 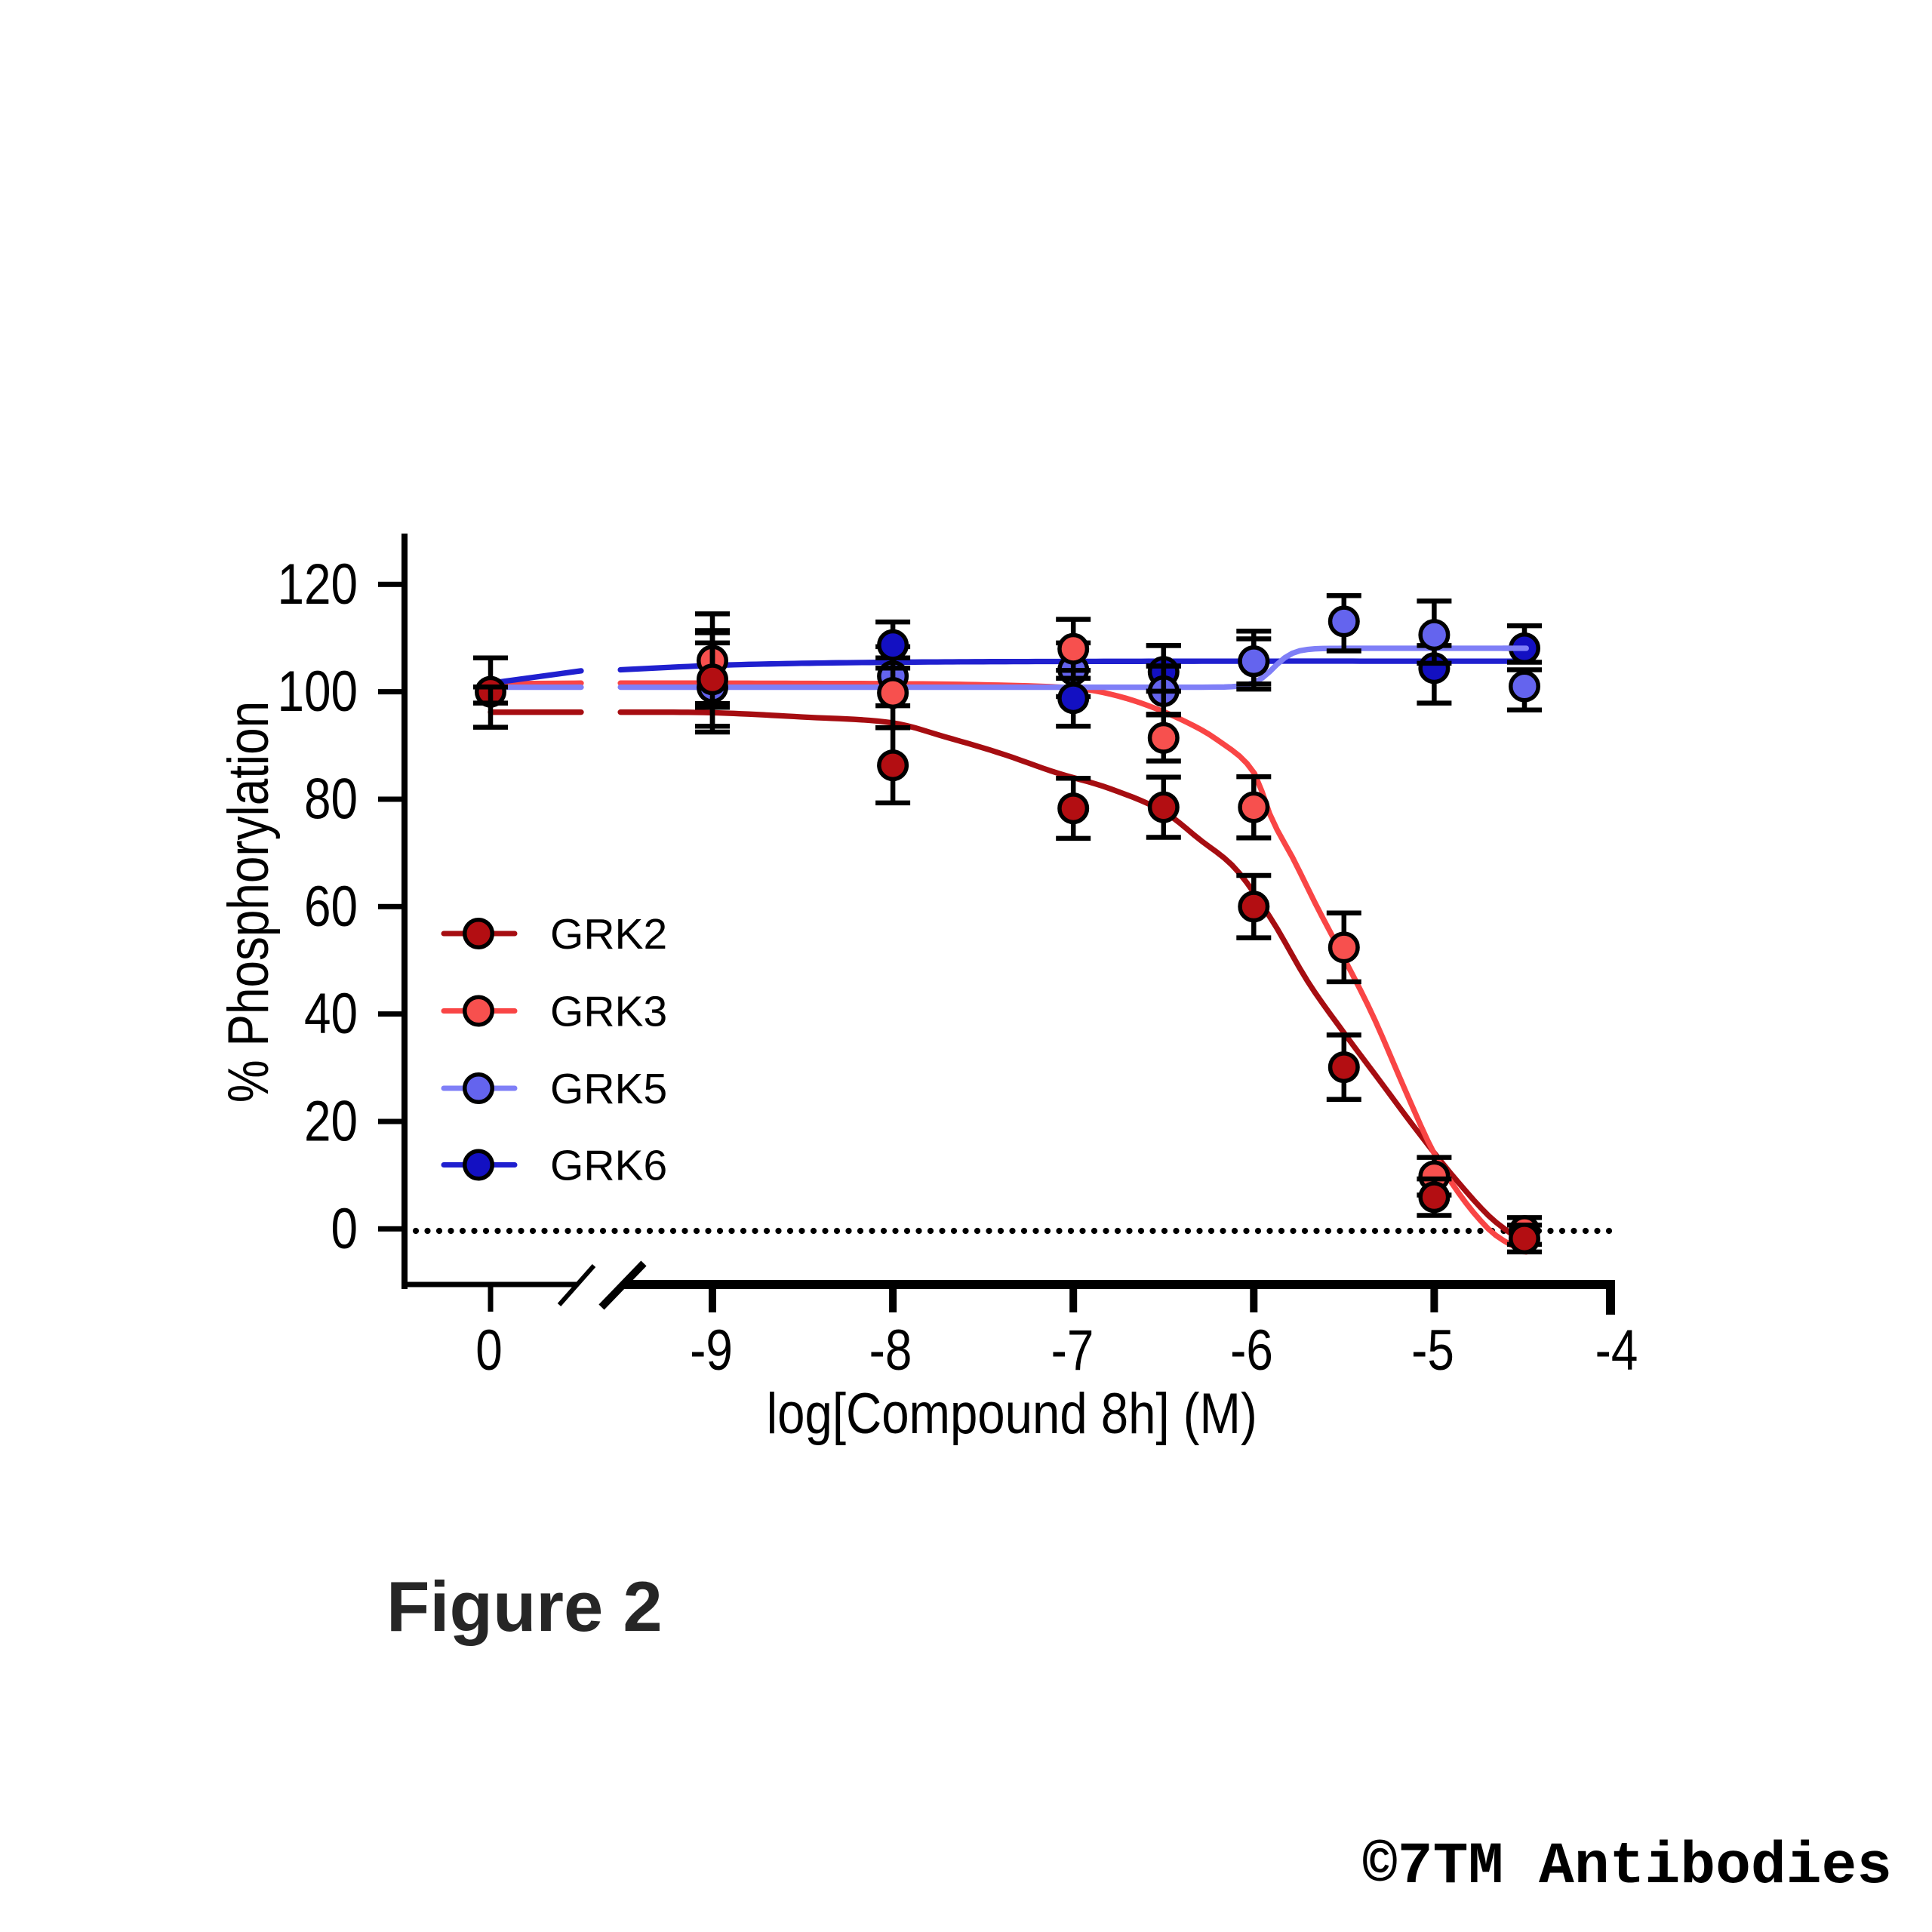 What do you see at coordinates (1627, 1867) in the screenshot?
I see `svg-text: ©7TM Antibodies` at bounding box center [1627, 1867].